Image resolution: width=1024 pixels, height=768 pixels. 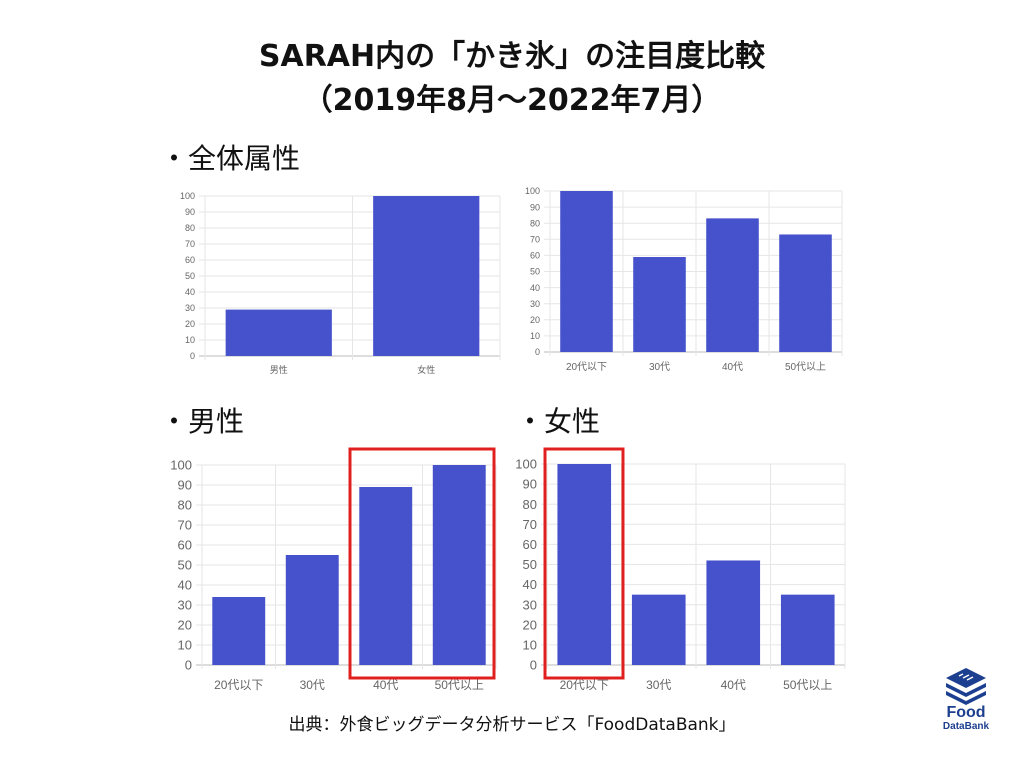 I want to click on x-category-label: 男性, so click(x=279, y=369).